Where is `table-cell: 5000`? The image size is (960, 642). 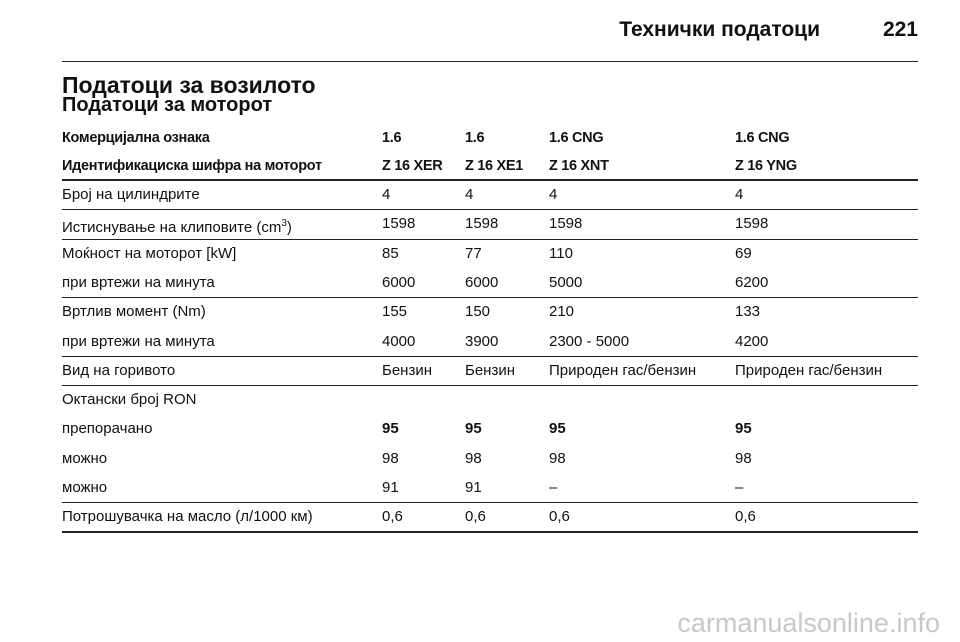 table-cell: 5000 is located at coordinates (566, 282).